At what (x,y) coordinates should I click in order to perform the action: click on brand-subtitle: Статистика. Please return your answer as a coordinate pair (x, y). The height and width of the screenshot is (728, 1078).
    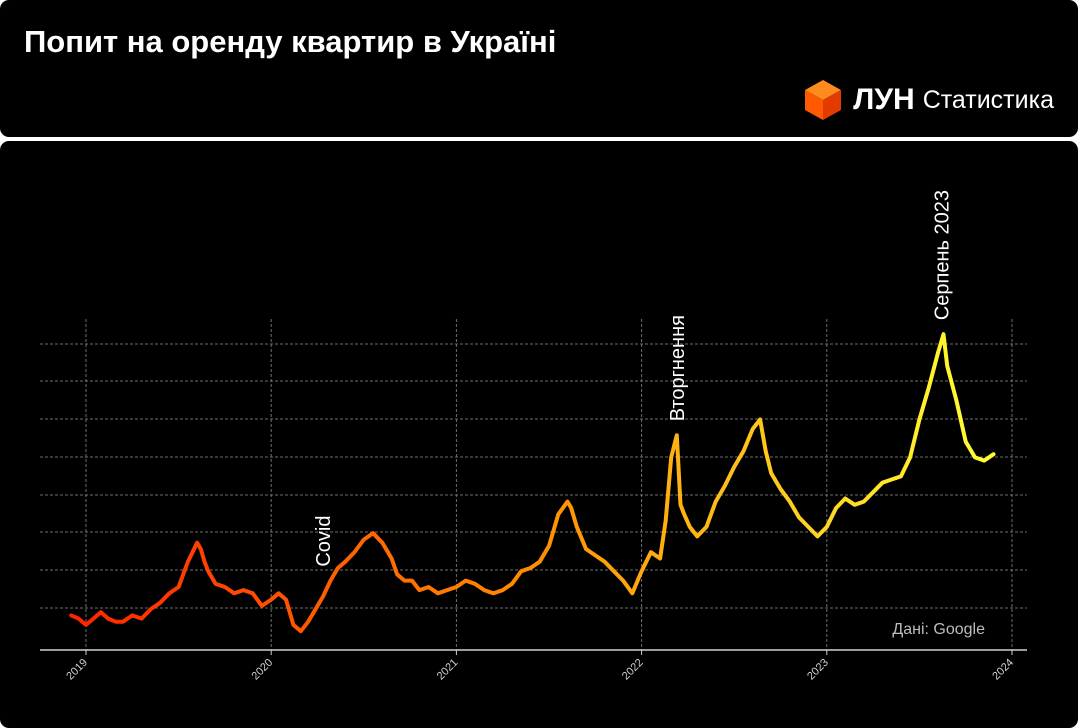
    Looking at the image, I should click on (988, 99).